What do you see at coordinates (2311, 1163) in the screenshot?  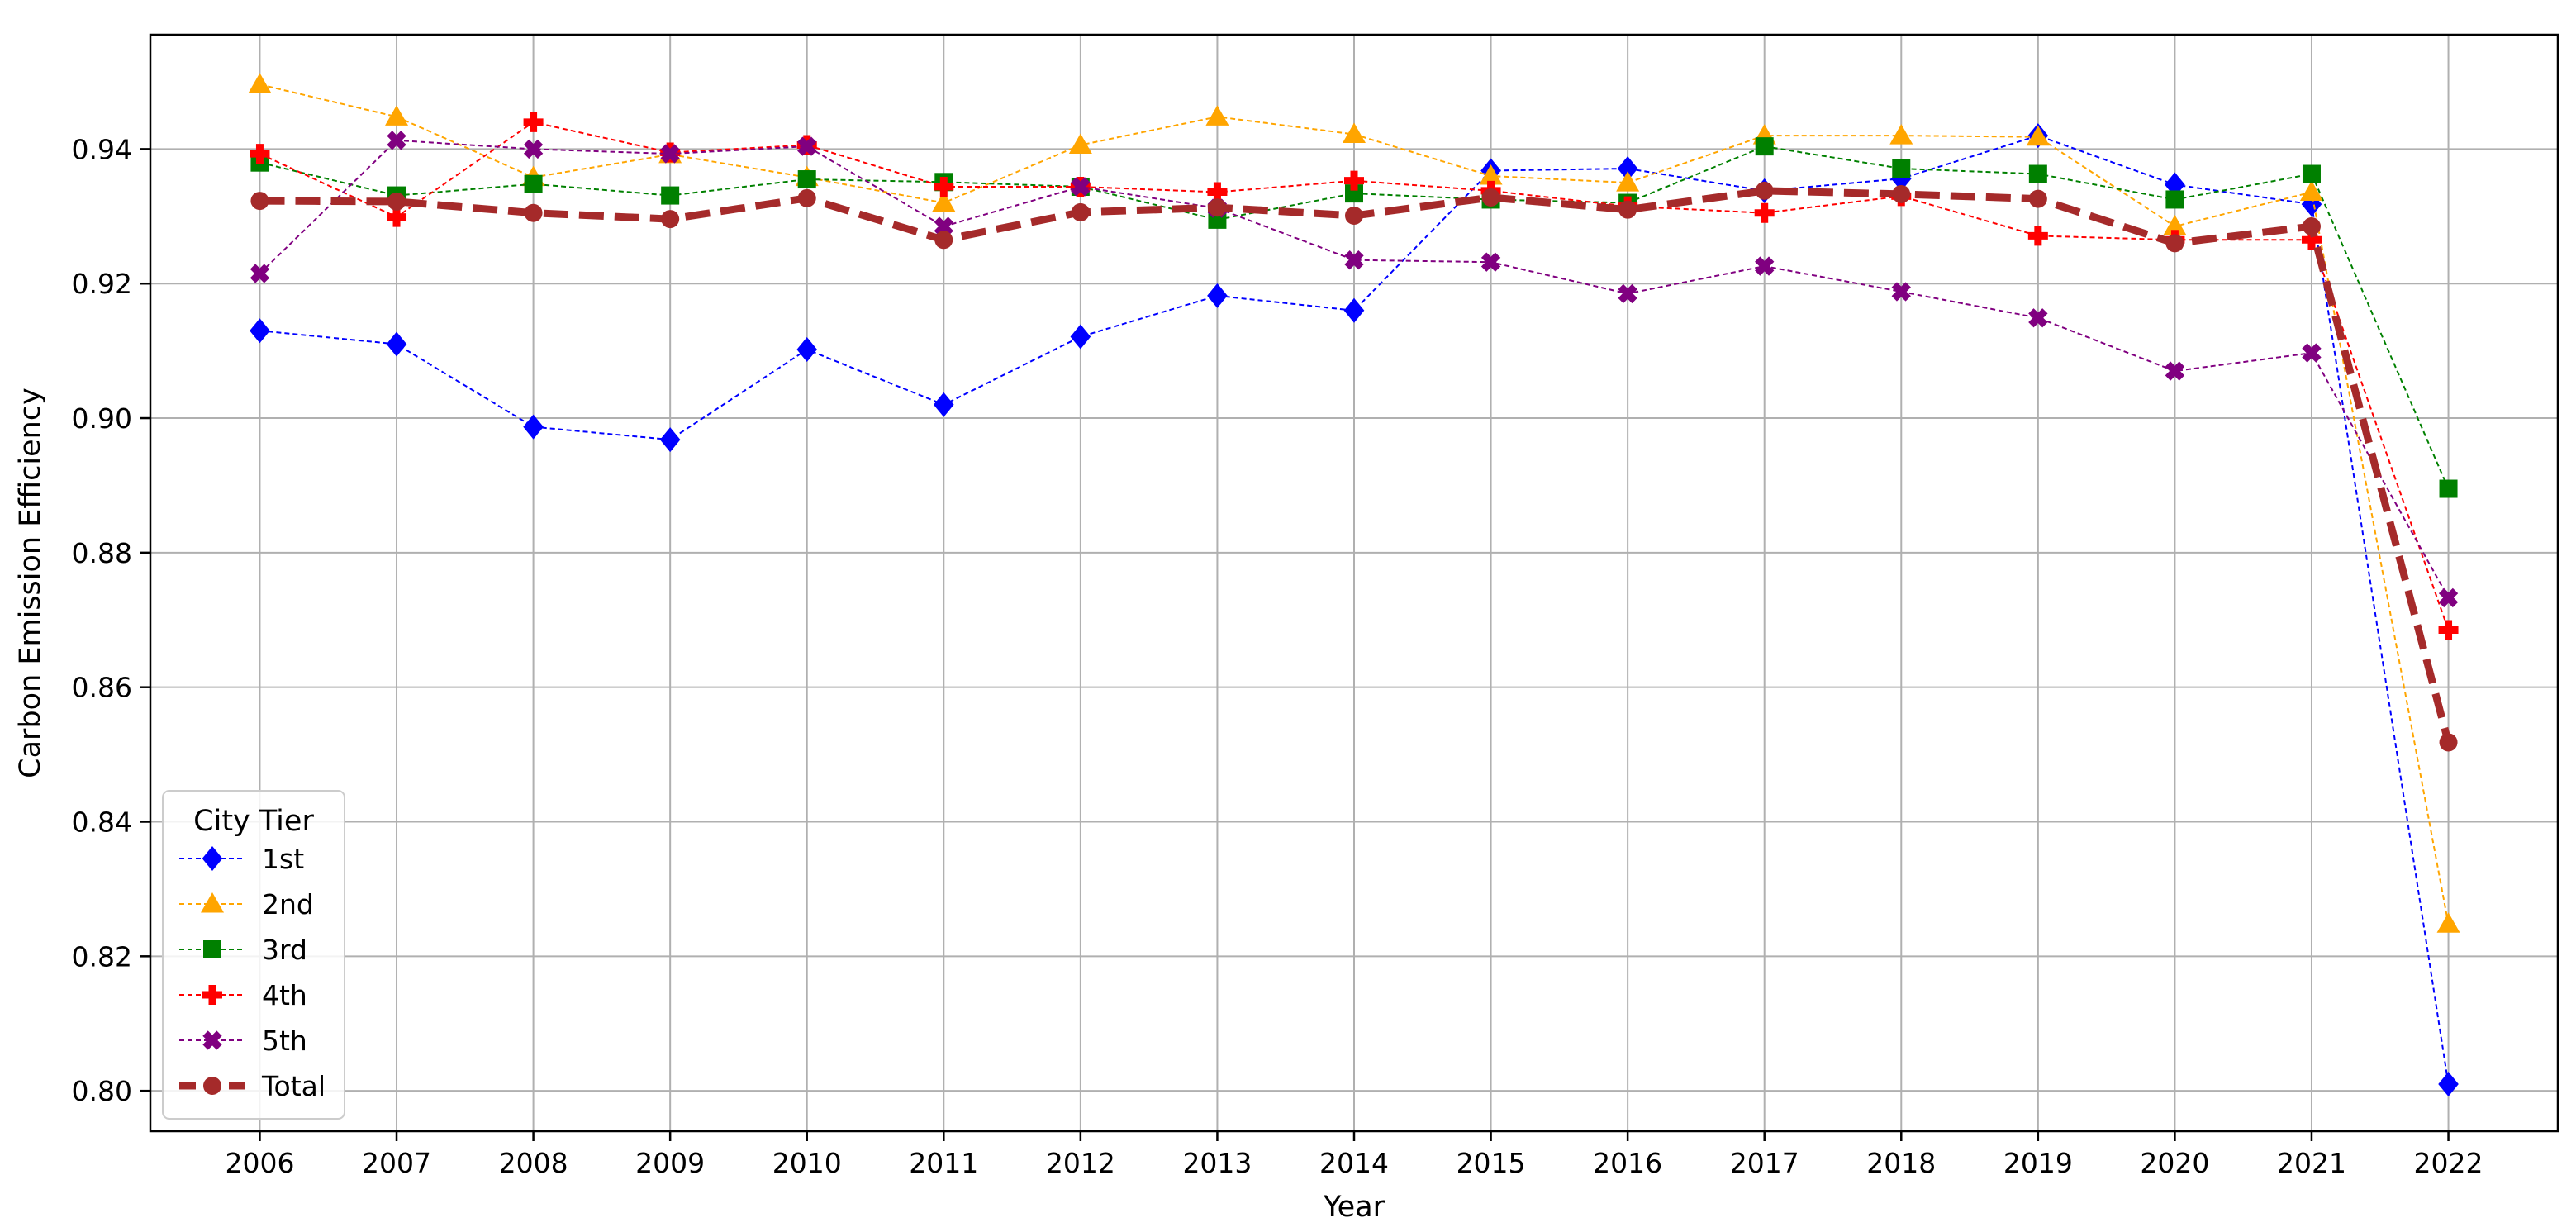 I see `x-tick-label: 2021` at bounding box center [2311, 1163].